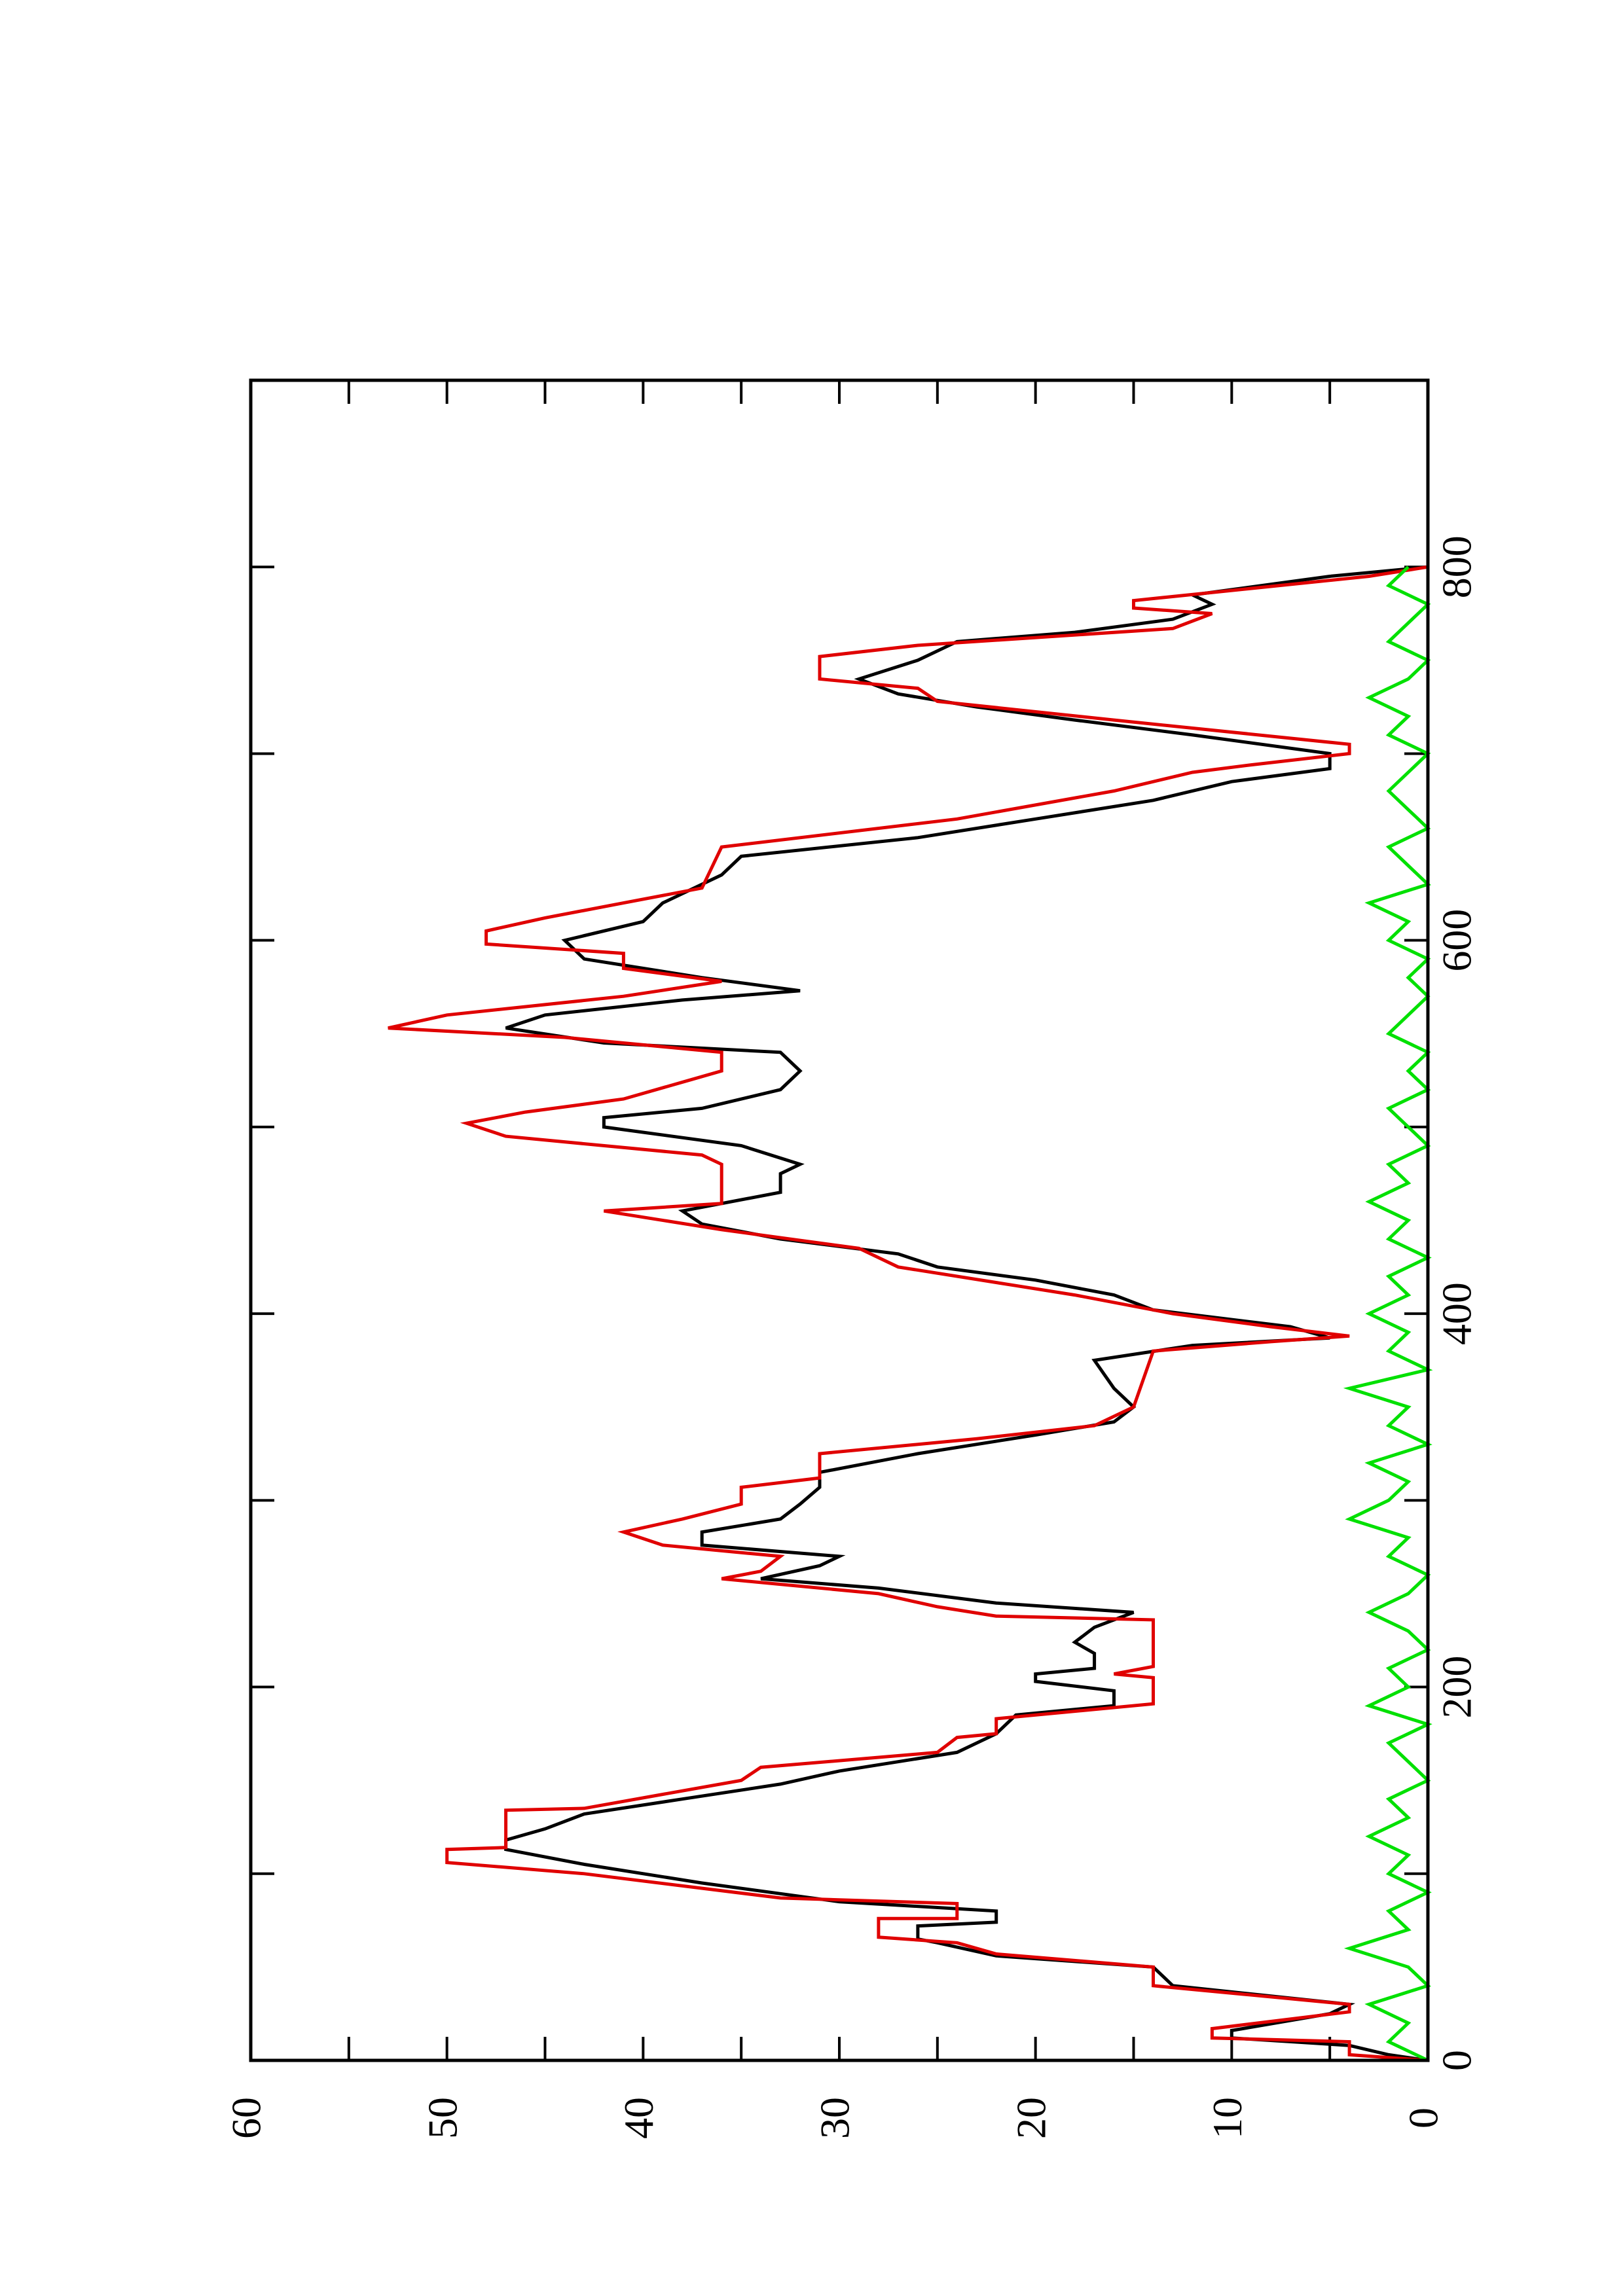 This screenshot has height=2296, width=1623. Describe the element at coordinates (1457, 1687) in the screenshot. I see `x-tick-label: 200` at that location.